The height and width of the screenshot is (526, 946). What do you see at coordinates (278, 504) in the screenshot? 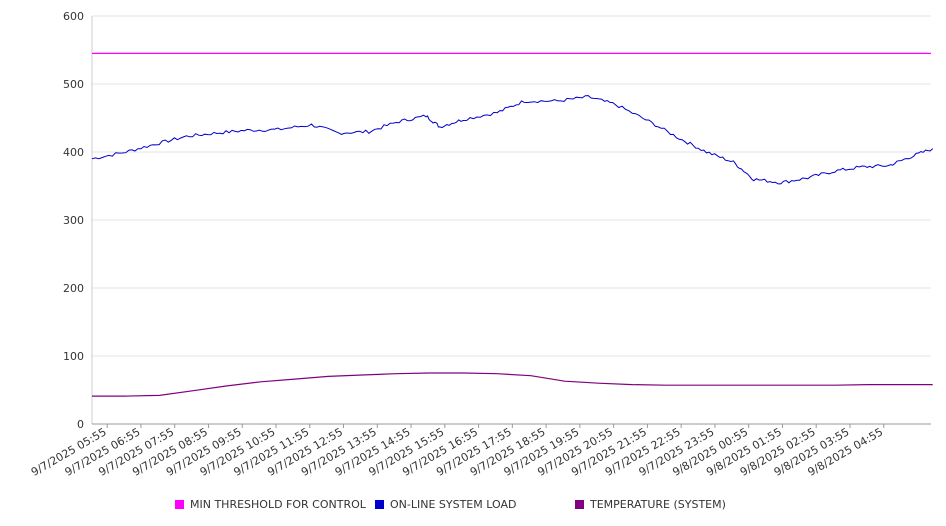
I see `legend-label: MIN THRESHOLD FOR CONTROL` at bounding box center [278, 504].